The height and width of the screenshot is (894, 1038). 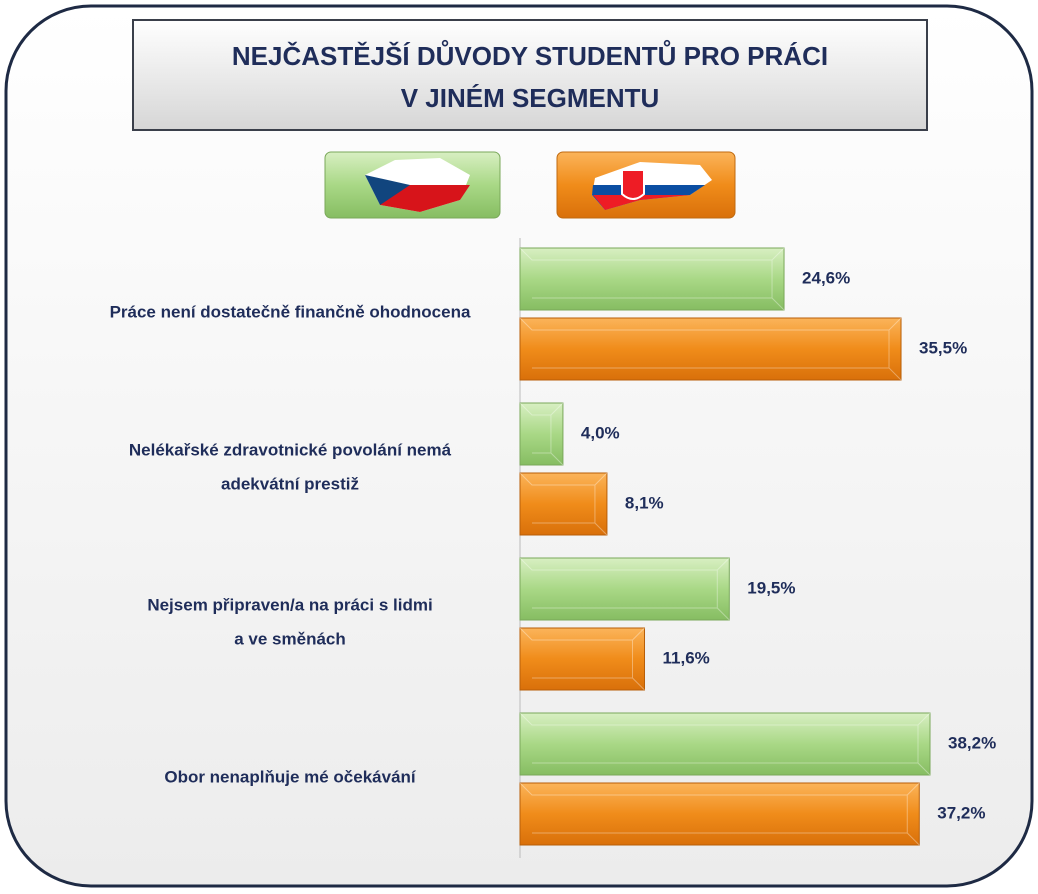 What do you see at coordinates (644, 502) in the screenshot?
I see `value-label: 8,1%` at bounding box center [644, 502].